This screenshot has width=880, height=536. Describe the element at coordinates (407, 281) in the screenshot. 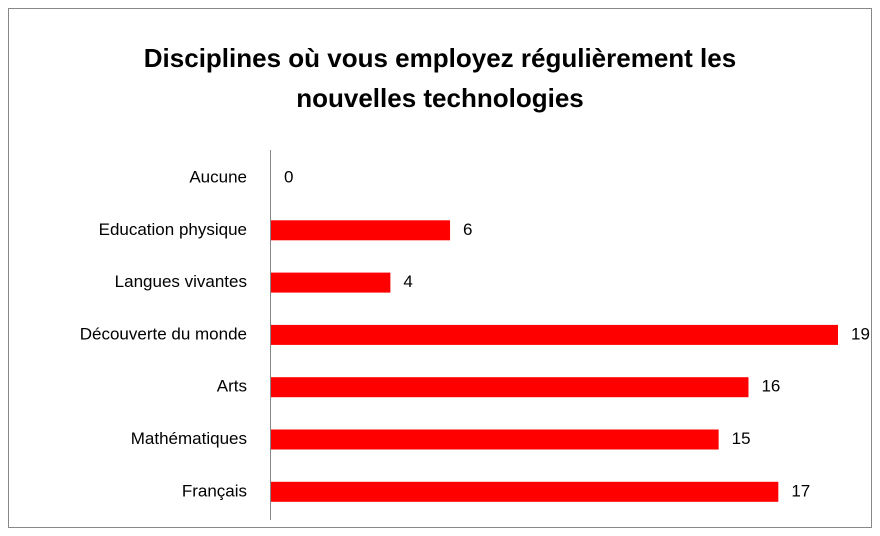

I see `value-label: 4` at that location.